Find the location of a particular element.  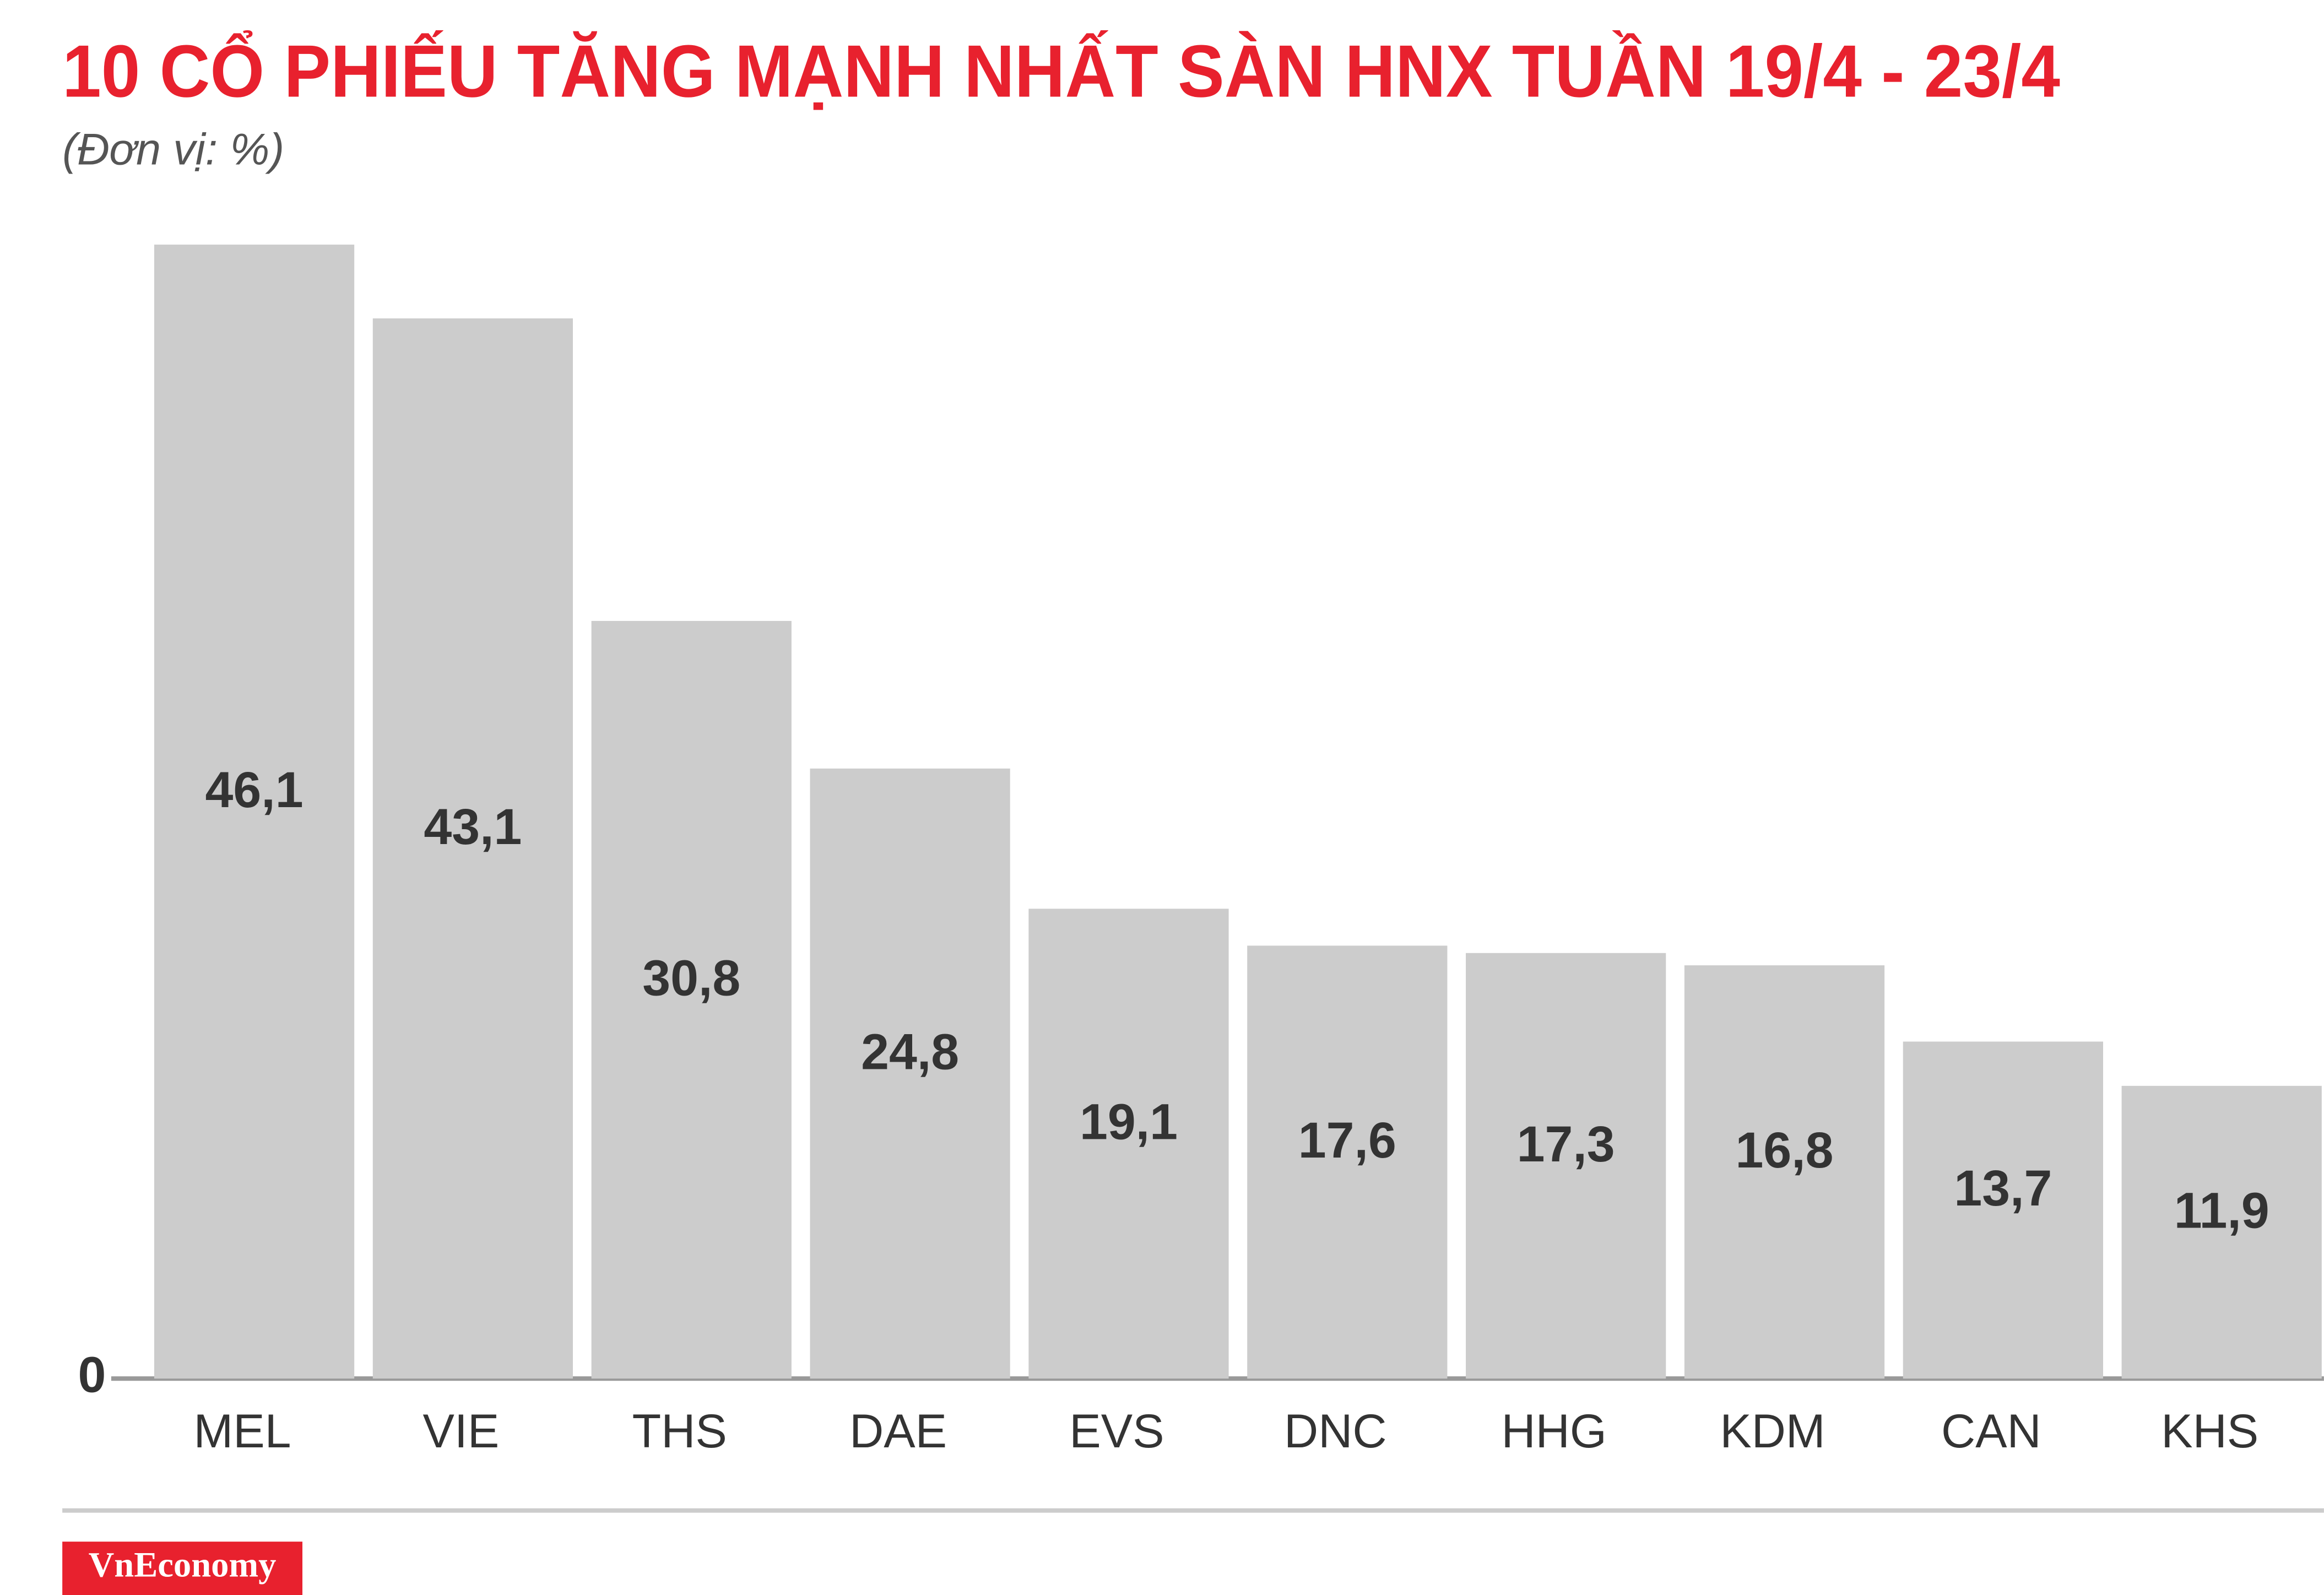

x-tick-label: KHS is located at coordinates (2209, 1432).